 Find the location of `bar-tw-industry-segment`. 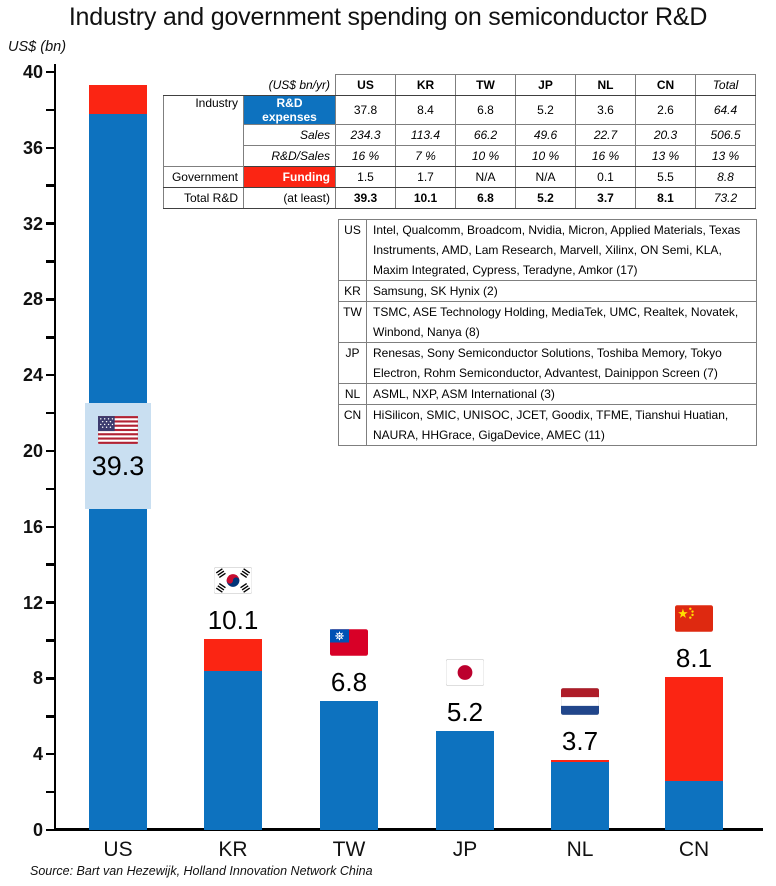

bar-tw-industry-segment is located at coordinates (349, 765).